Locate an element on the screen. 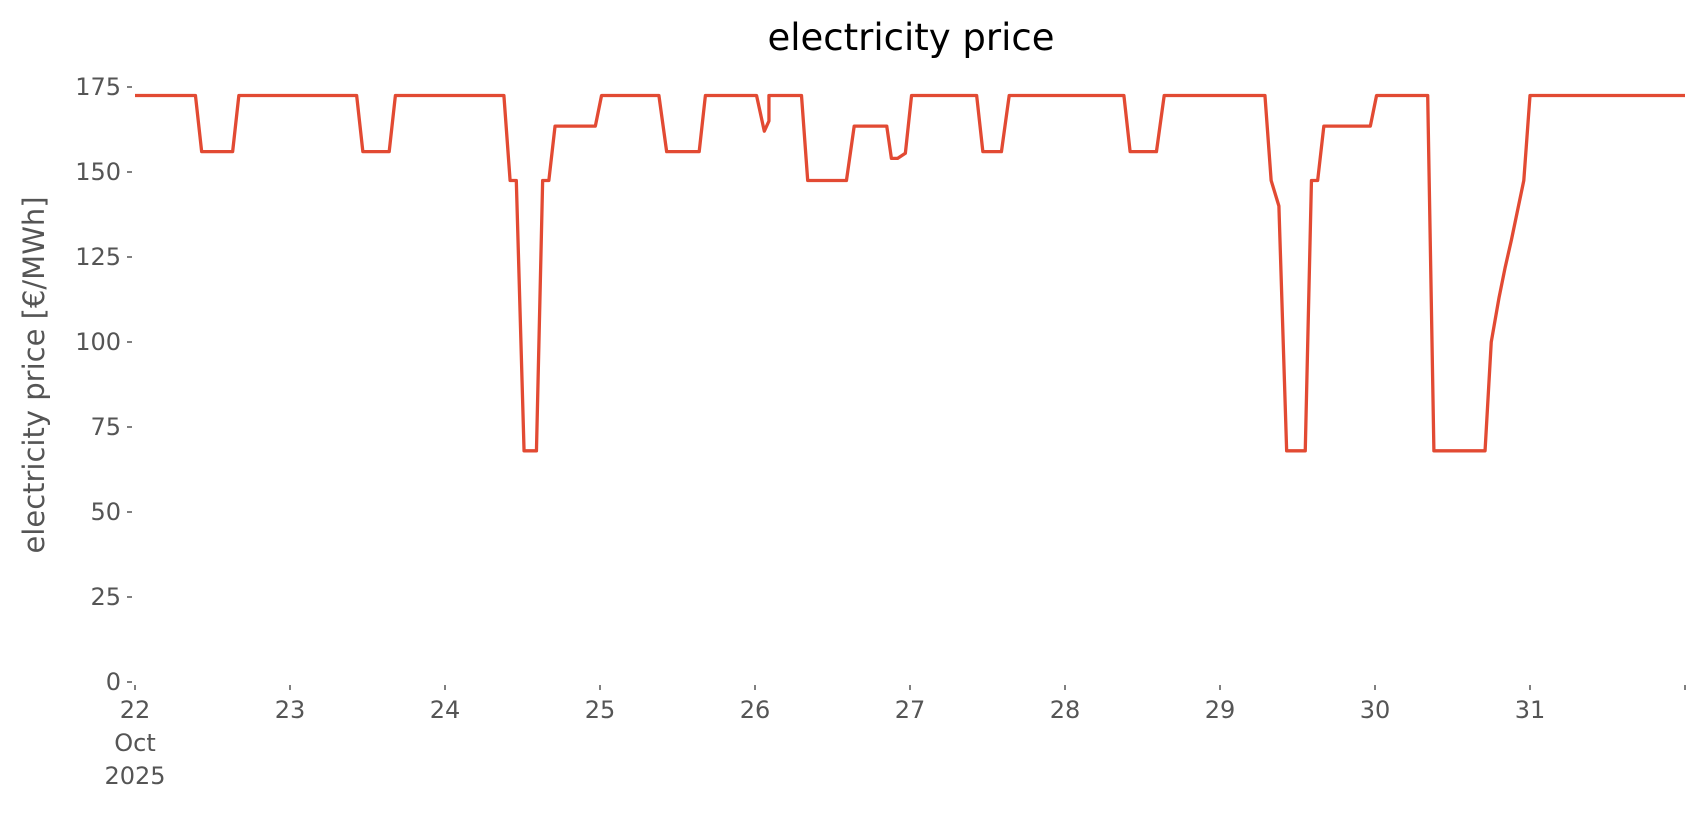 This screenshot has width=1706, height=815. x-tick-label: 31 is located at coordinates (1530, 710).